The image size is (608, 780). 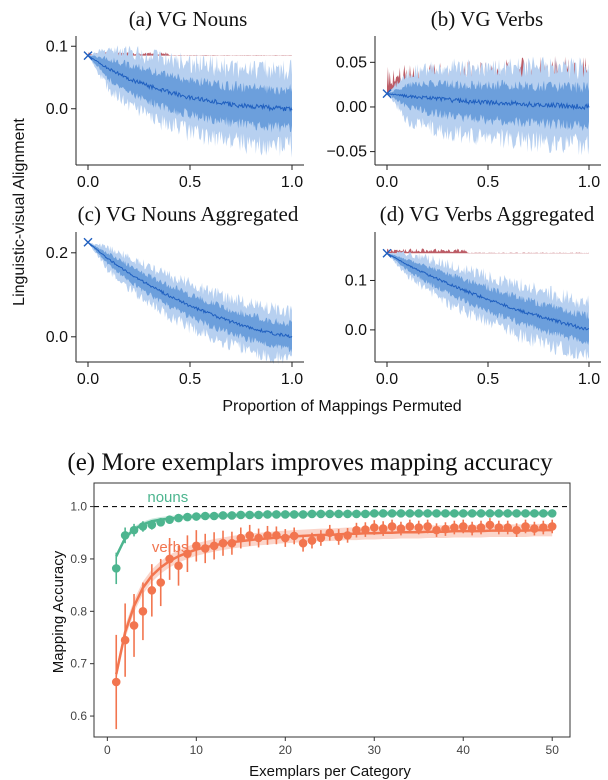 I want to click on y-tick-label: 0.00, so click(x=351, y=107).